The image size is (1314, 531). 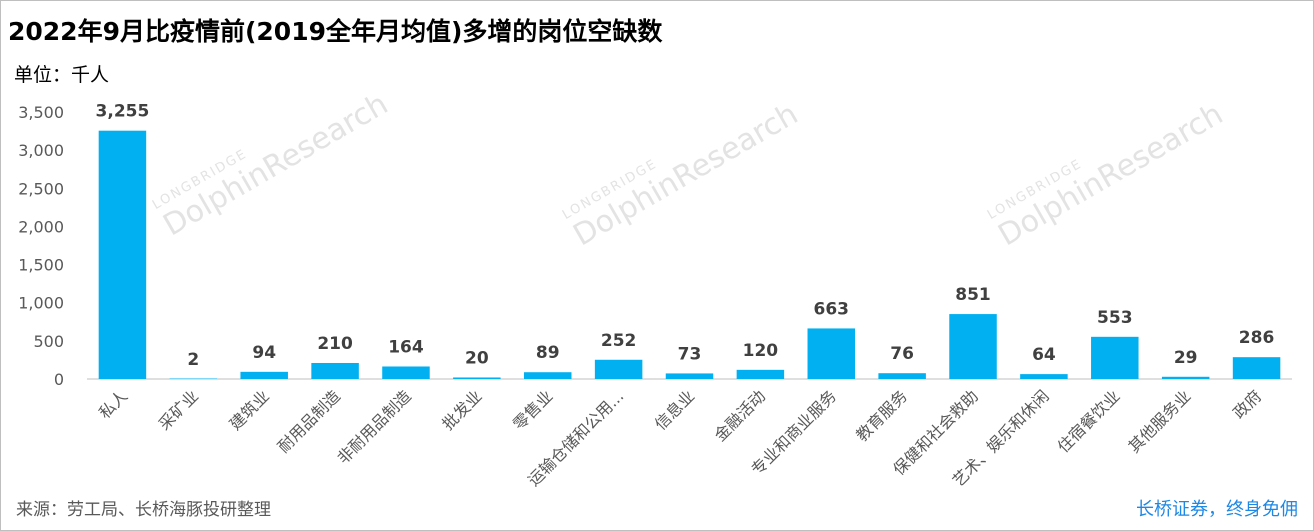 What do you see at coordinates (264, 353) in the screenshot?
I see `value-label: 94` at bounding box center [264, 353].